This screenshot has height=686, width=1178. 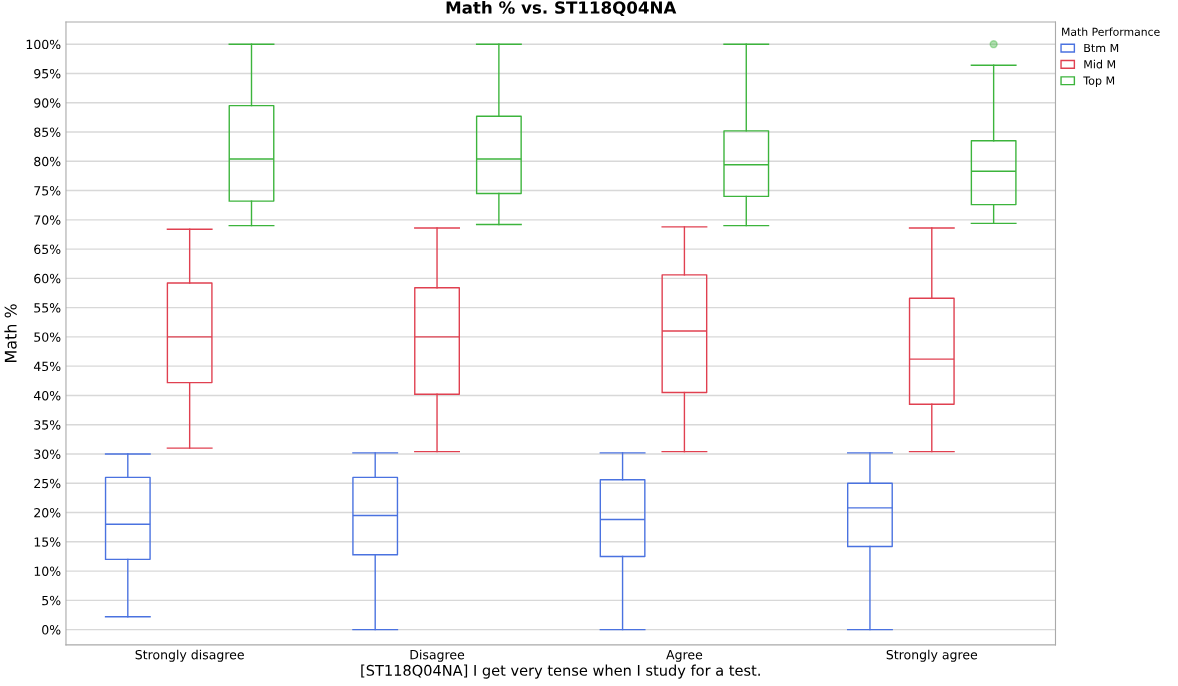 I want to click on x-tick-label: Strongly agree, so click(x=932, y=655).